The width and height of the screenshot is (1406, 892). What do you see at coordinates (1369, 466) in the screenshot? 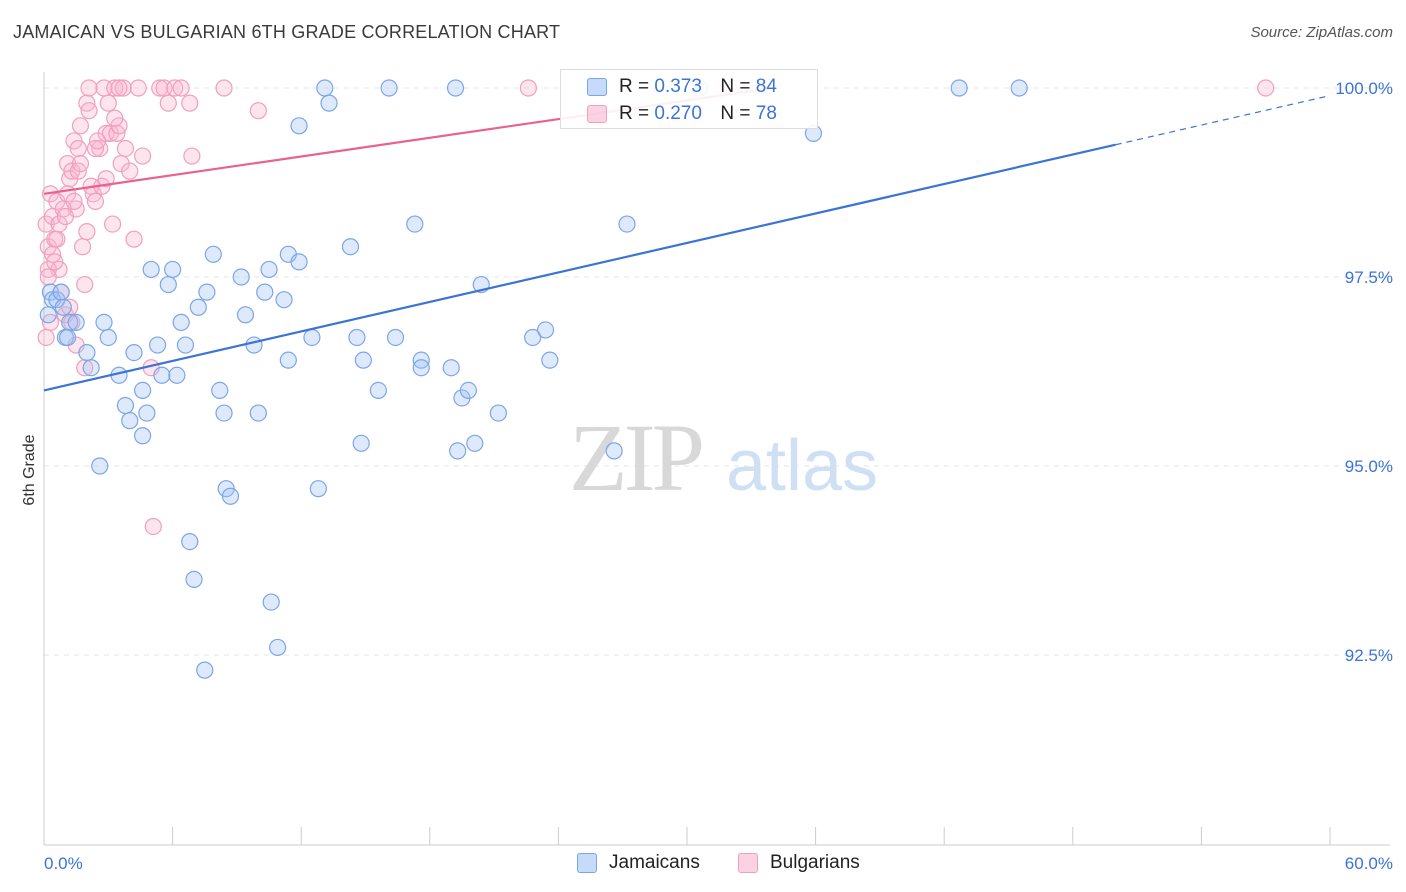
I see `y-tick-label: 95.0%` at bounding box center [1369, 466].